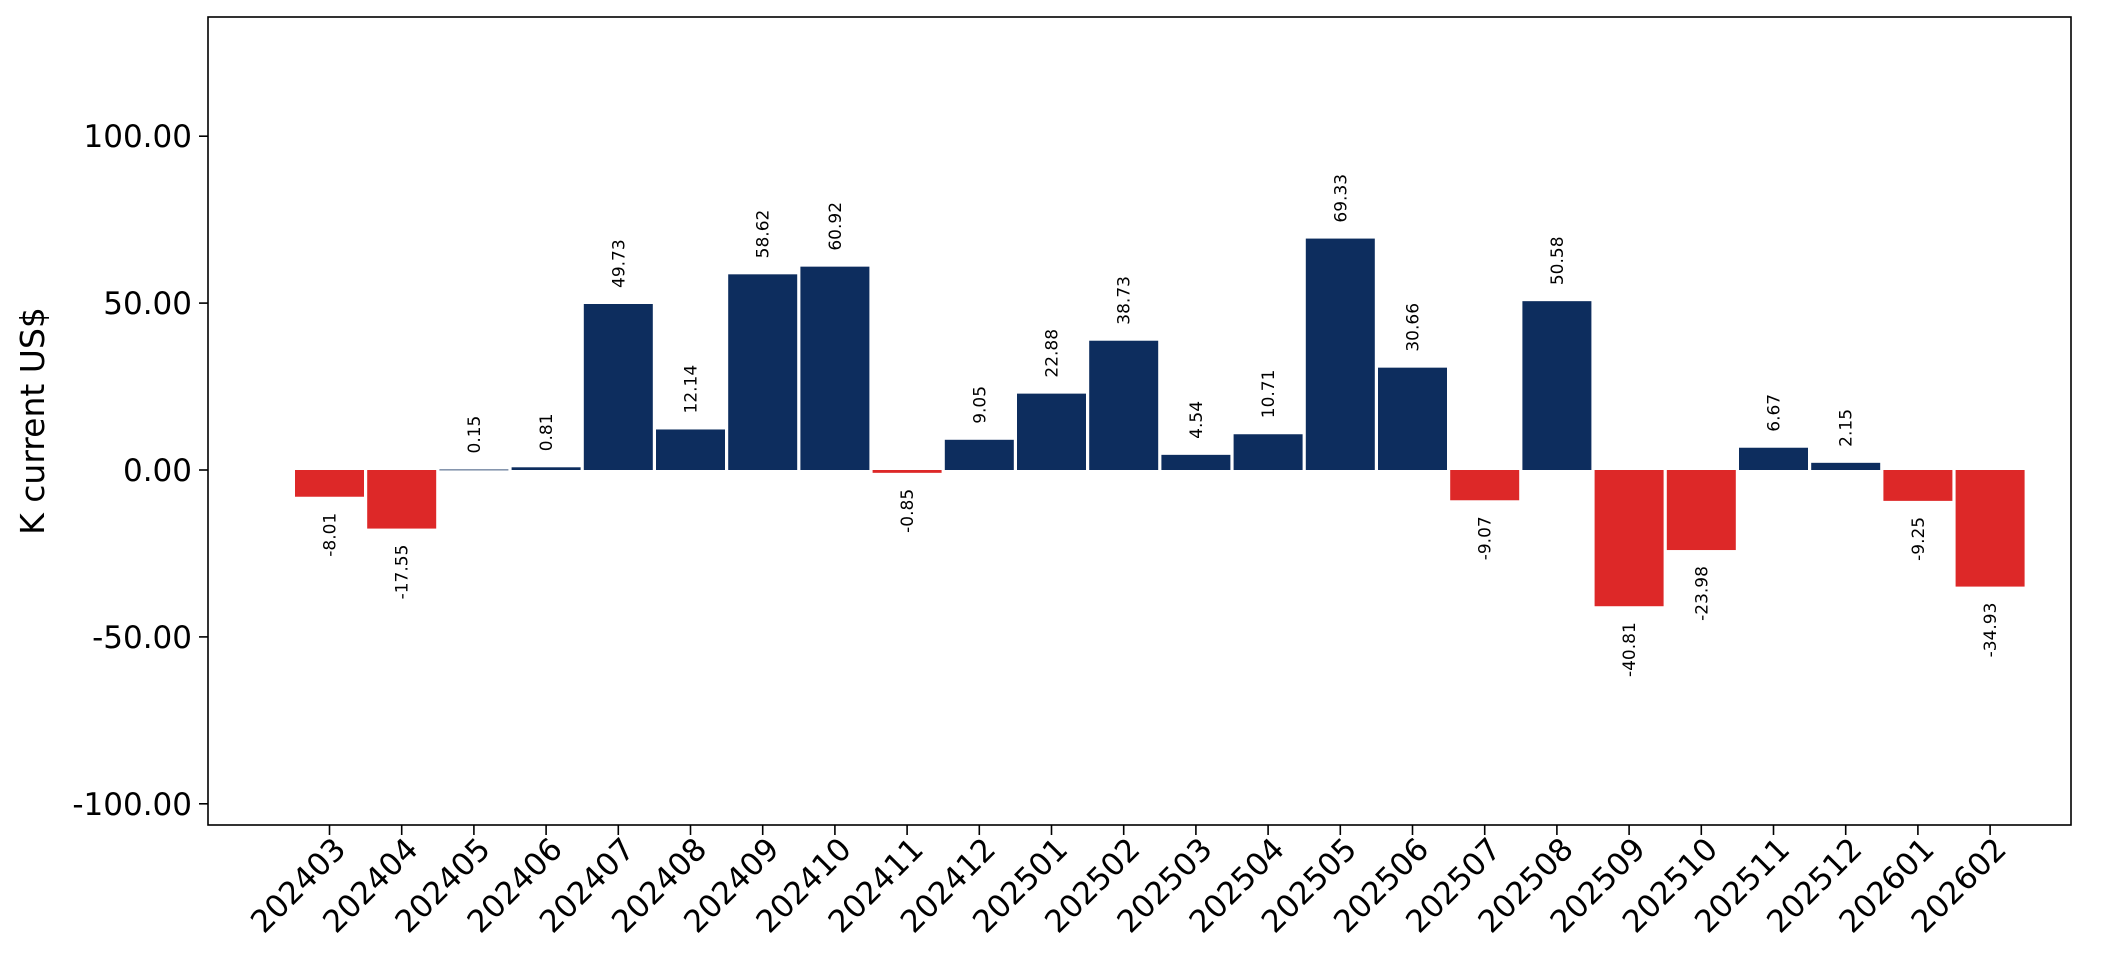 Image resolution: width=2124 pixels, height=975 pixels. What do you see at coordinates (1341, 198) in the screenshot?
I see `bar-value-label: 69.33` at bounding box center [1341, 198].